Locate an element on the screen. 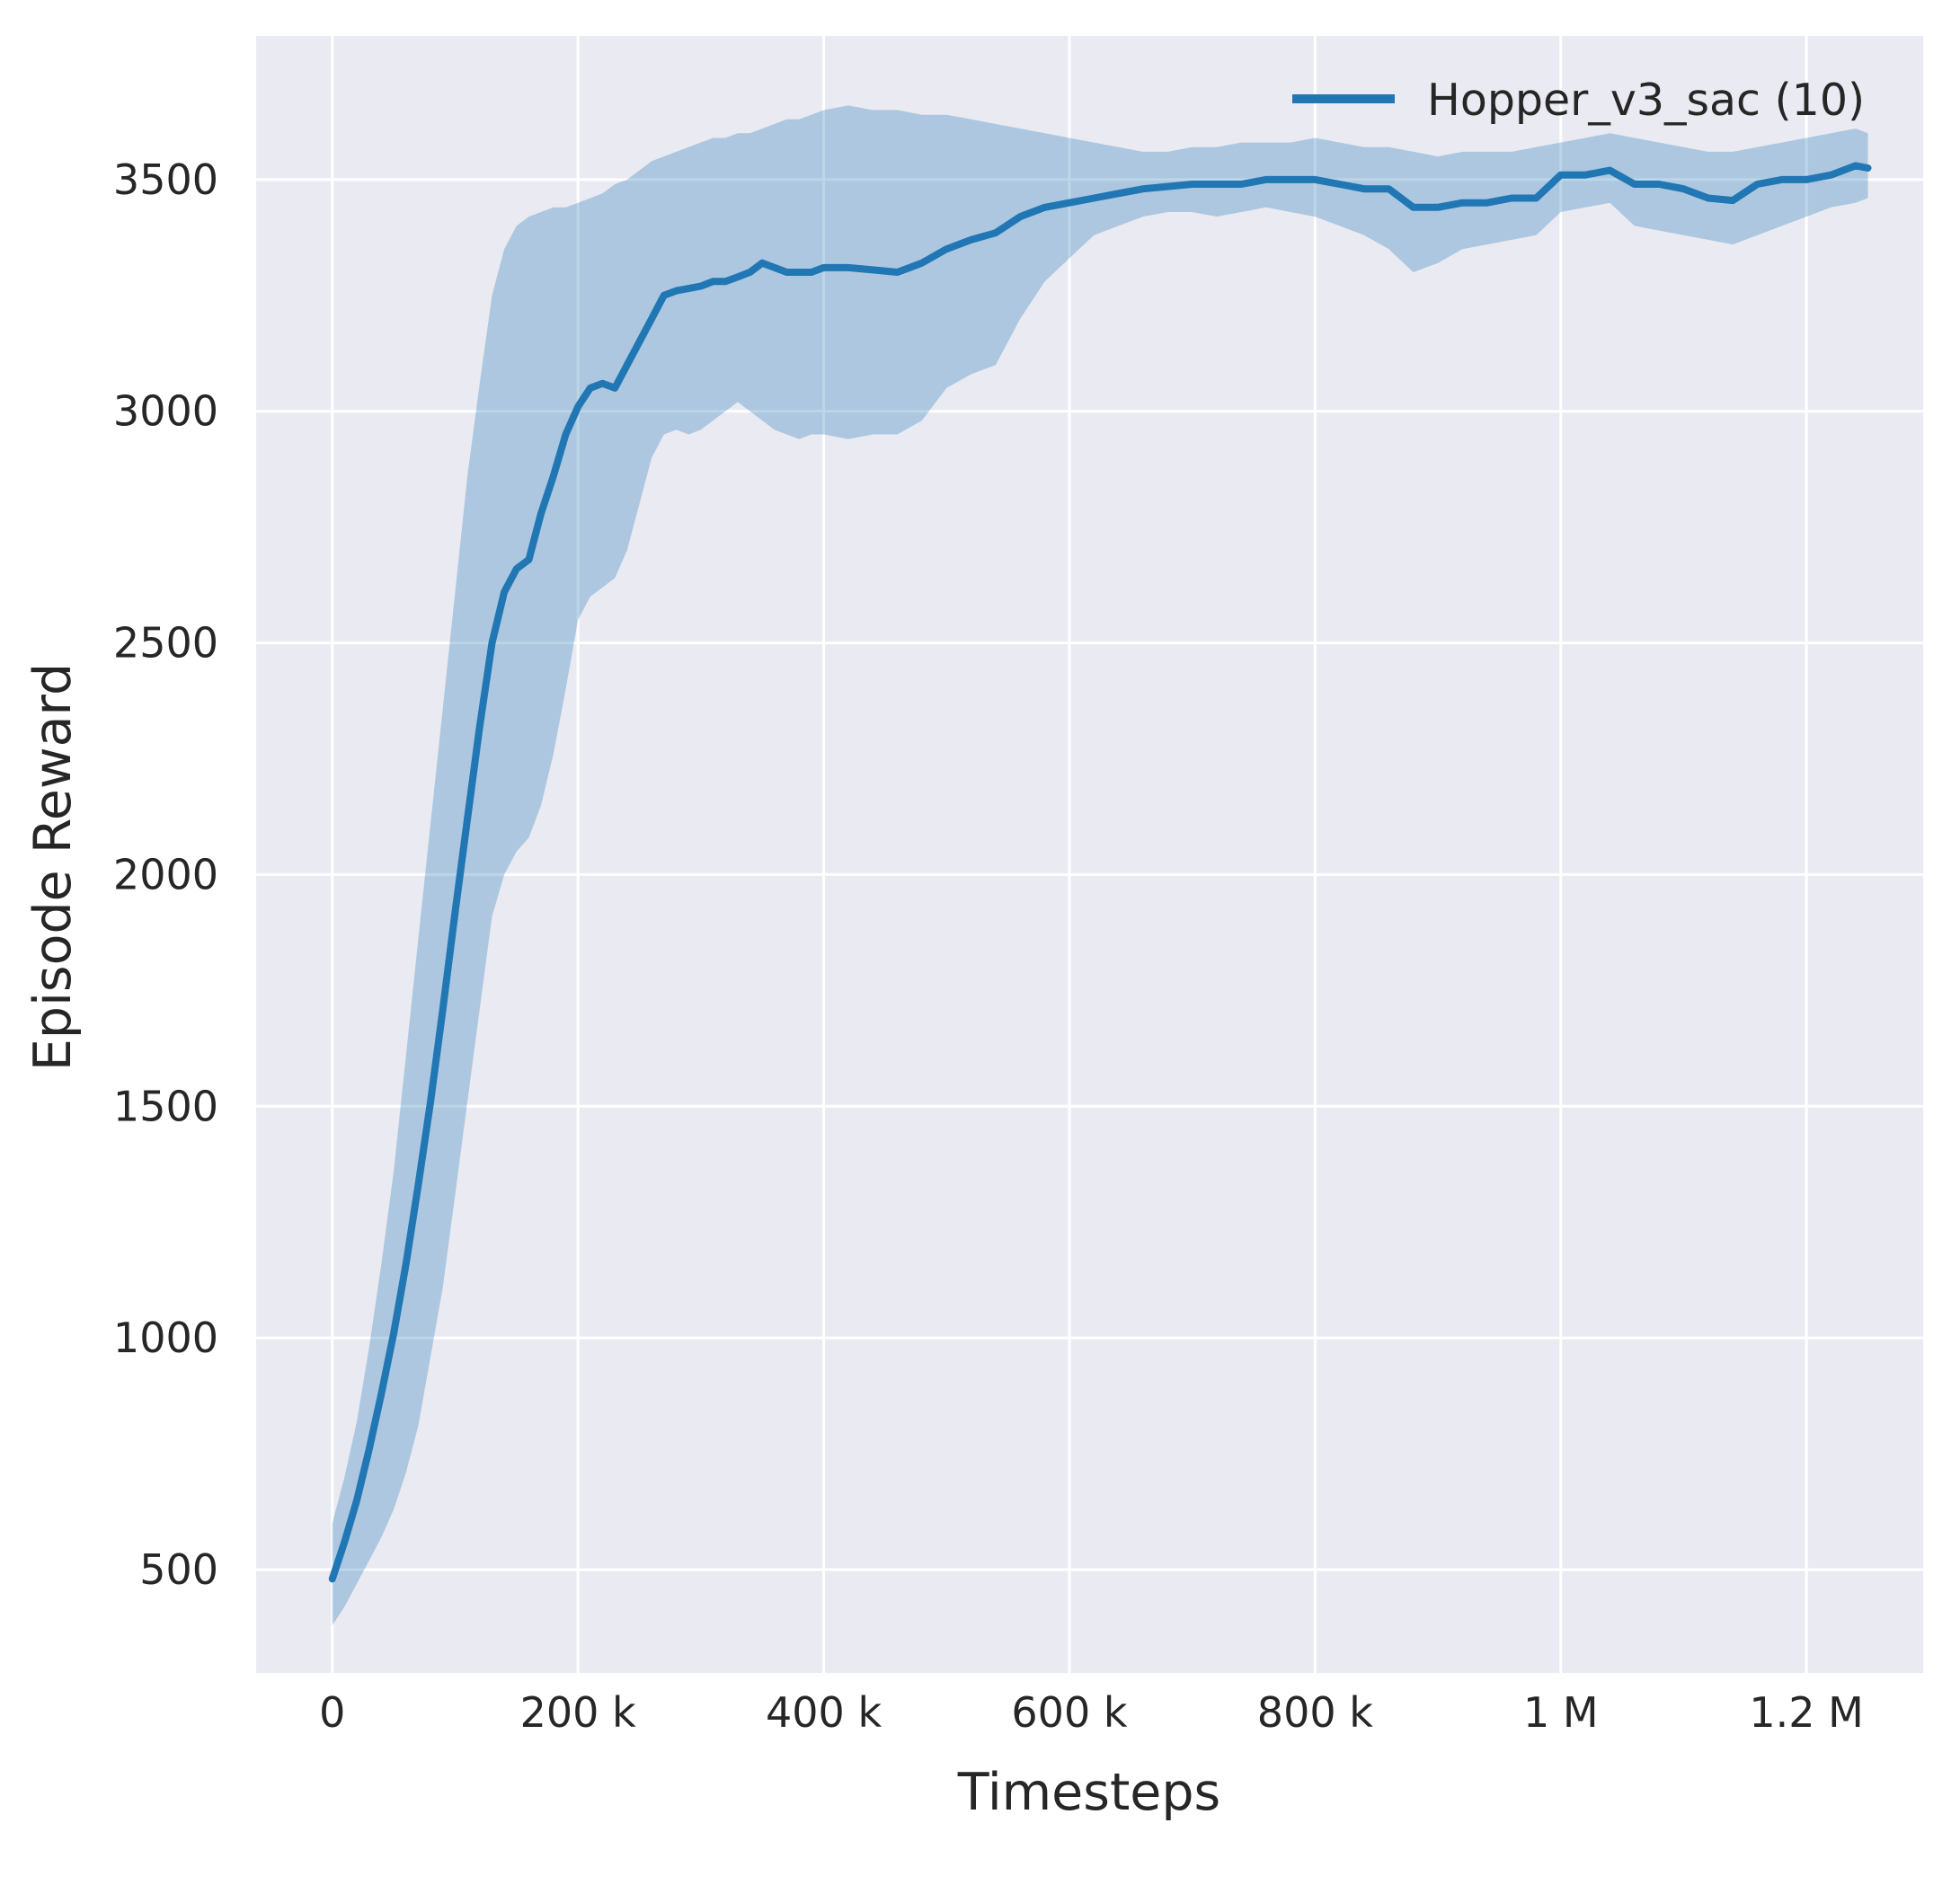 Image resolution: width=1960 pixels, height=1885 pixels. x-axis-label: Timesteps is located at coordinates (1089, 1792).